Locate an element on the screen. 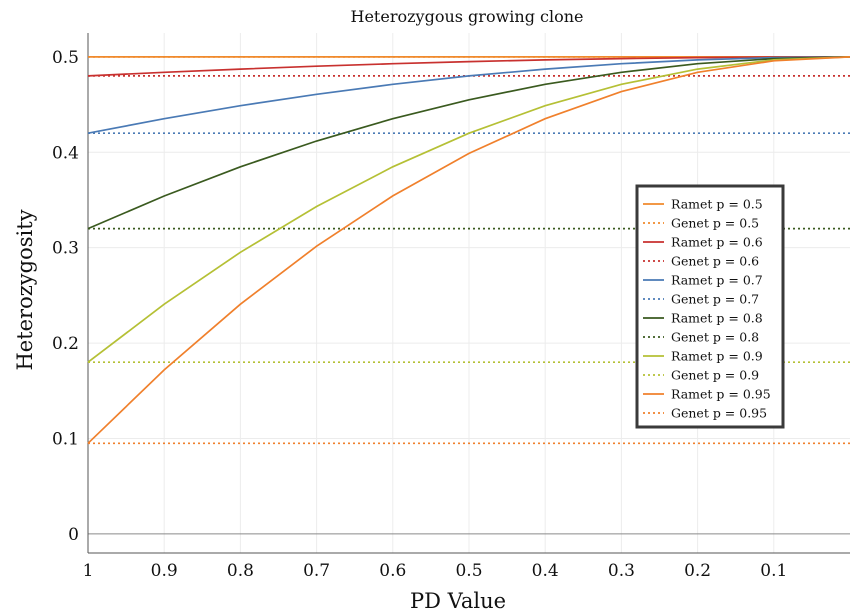 The image size is (850, 616). y-axis-title: Heterozygosity is located at coordinates (25, 289).